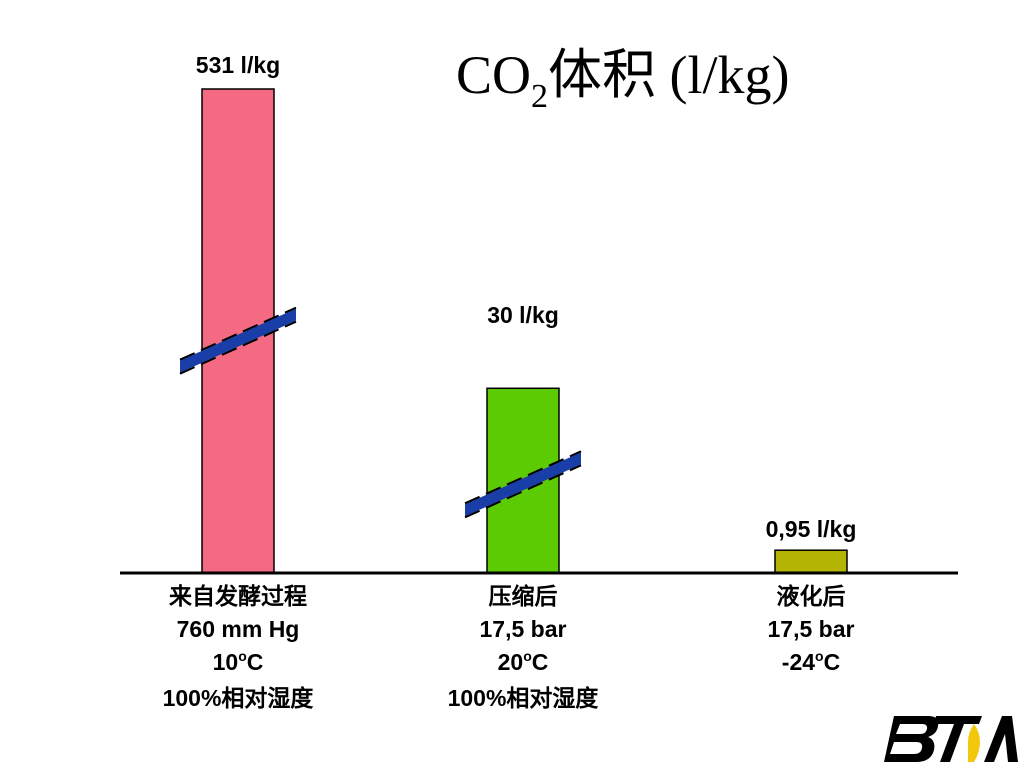  What do you see at coordinates (494, 75) in the screenshot?
I see `title-prefix: CO` at bounding box center [494, 75].